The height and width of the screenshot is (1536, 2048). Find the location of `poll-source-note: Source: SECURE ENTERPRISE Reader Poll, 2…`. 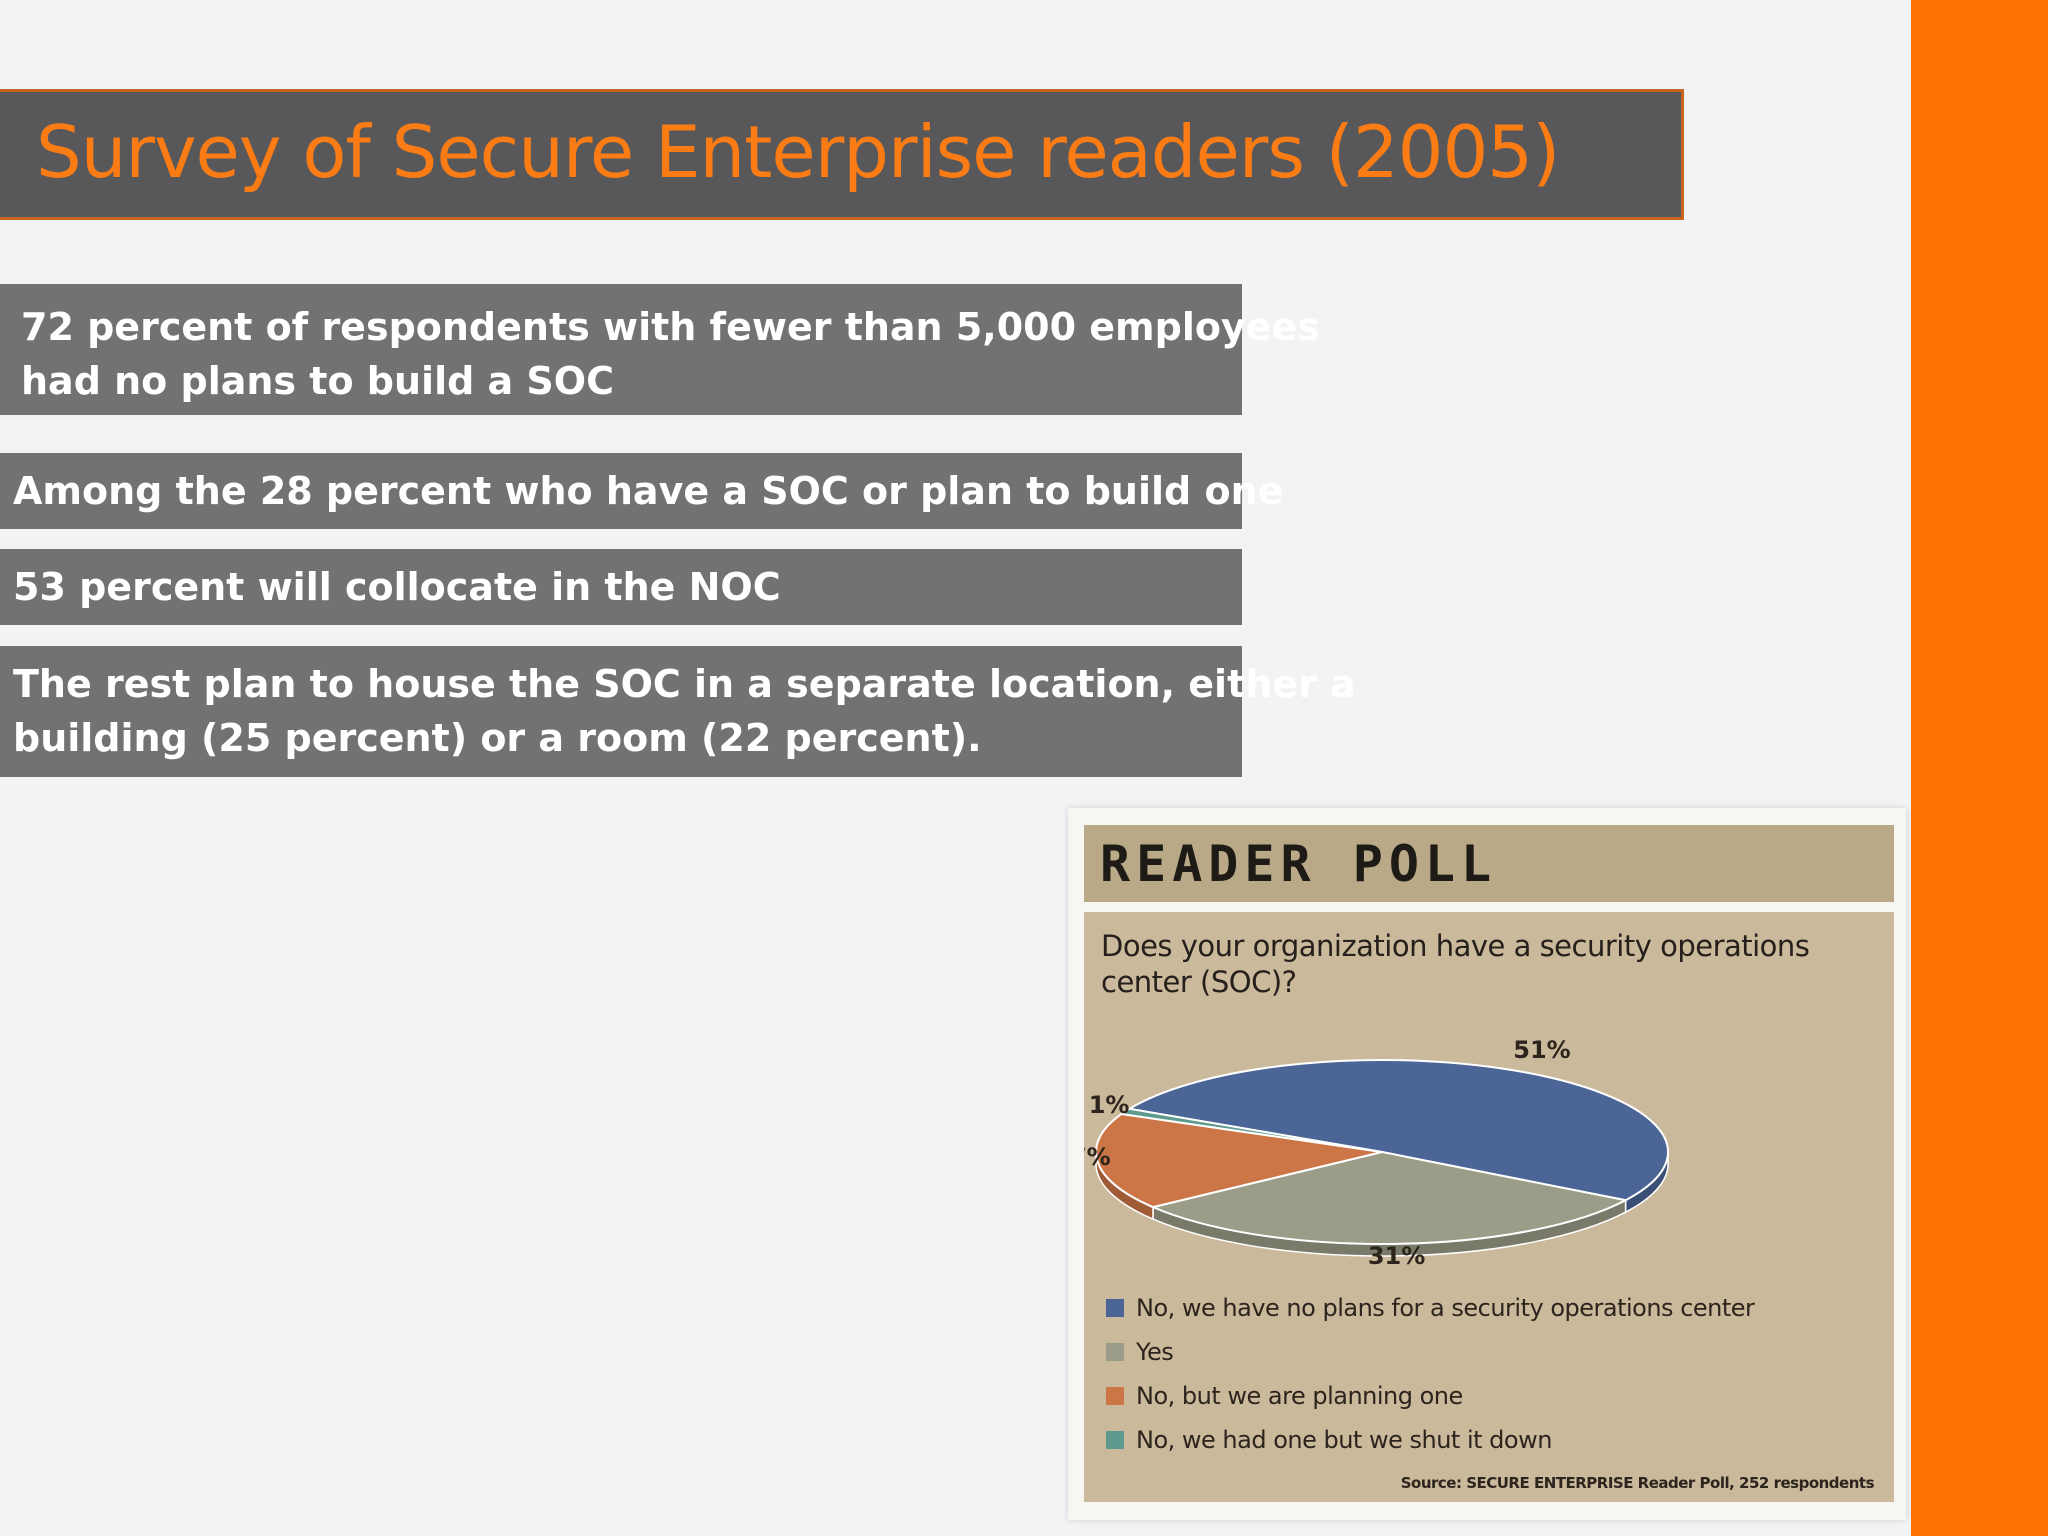

poll-source-note: Source: SECURE ENTERPRISE Reader Poll, 2… is located at coordinates (1637, 1483).